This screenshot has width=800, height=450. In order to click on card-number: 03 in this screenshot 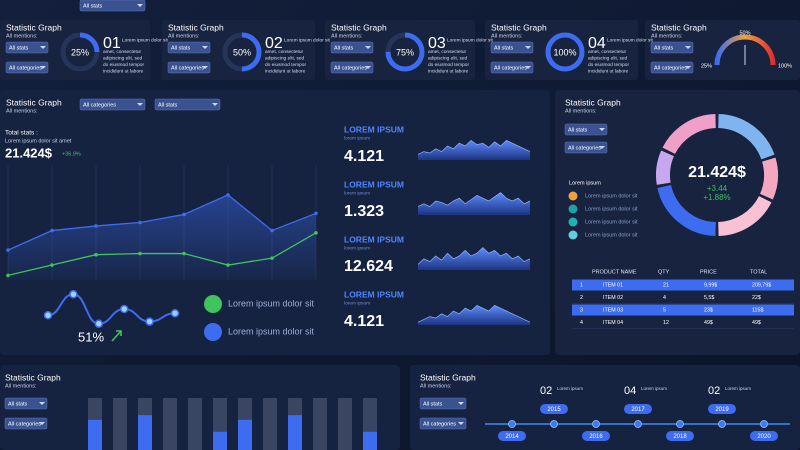, I will do `click(437, 43)`.